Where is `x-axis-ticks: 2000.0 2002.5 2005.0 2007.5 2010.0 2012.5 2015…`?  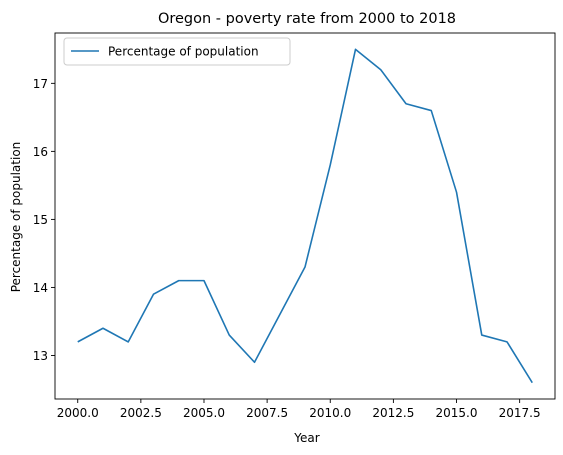
x-axis-ticks: 2000.0 2002.5 2005.0 2007.5 2010.0 2012.5 2015… is located at coordinates (299, 409).